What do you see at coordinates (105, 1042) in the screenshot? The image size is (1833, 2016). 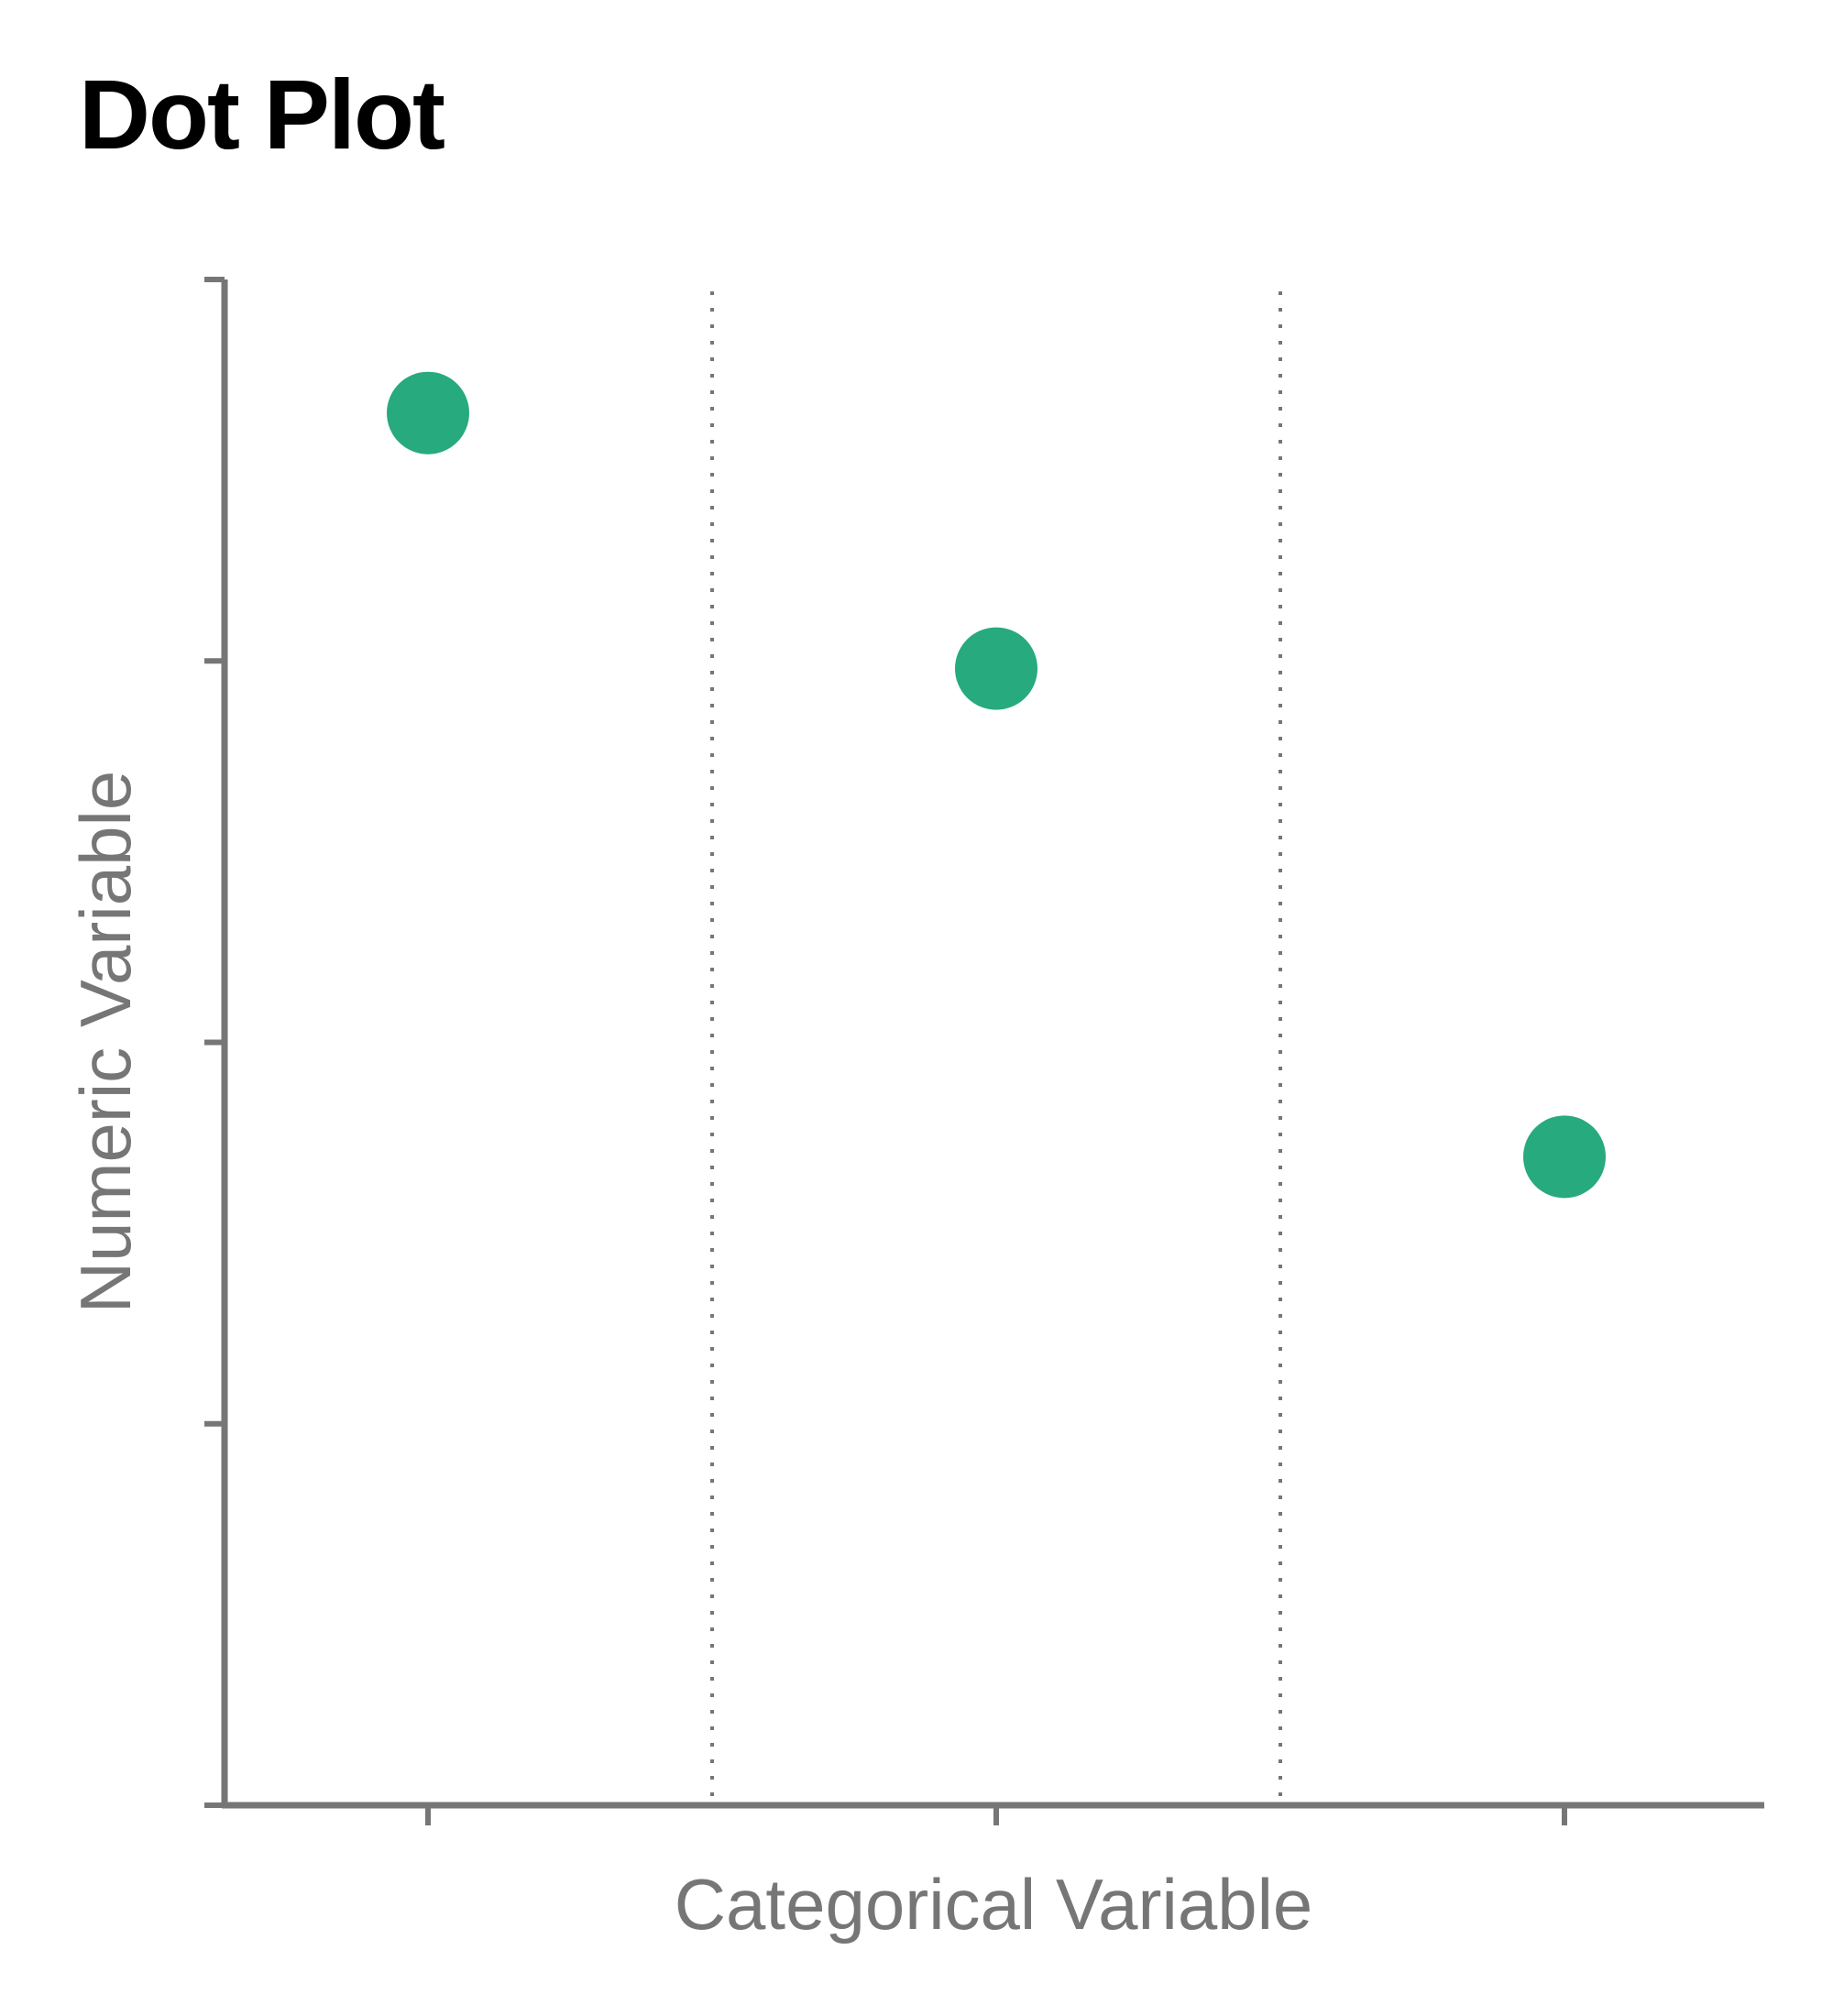 I see `y-axis-title: Numeric Variable` at bounding box center [105, 1042].